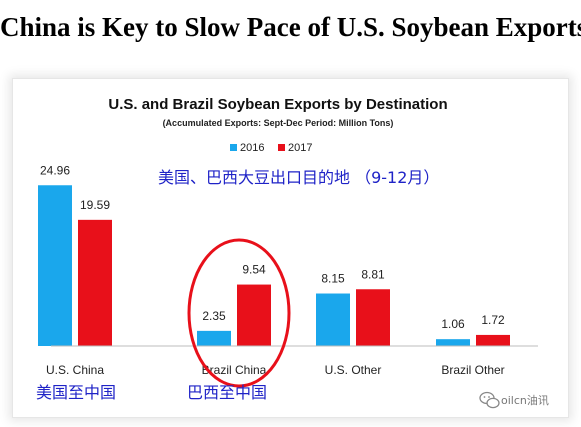 The image size is (581, 427). Describe the element at coordinates (234, 370) in the screenshot. I see `category-label: Brazil China` at that location.